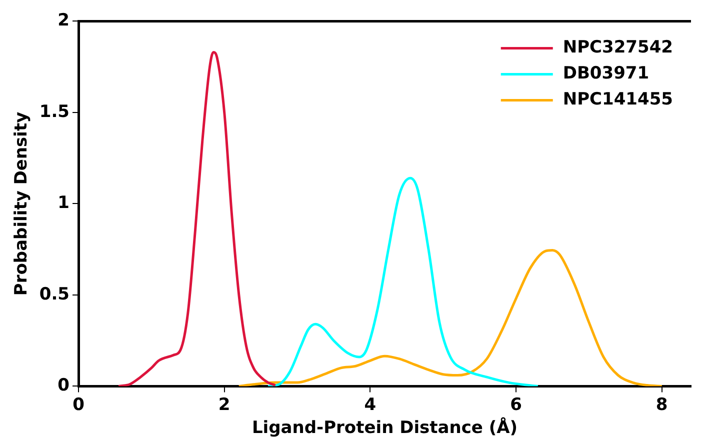 This screenshot has width=701, height=447. I want to click on x-tick-label: 4, so click(370, 404).